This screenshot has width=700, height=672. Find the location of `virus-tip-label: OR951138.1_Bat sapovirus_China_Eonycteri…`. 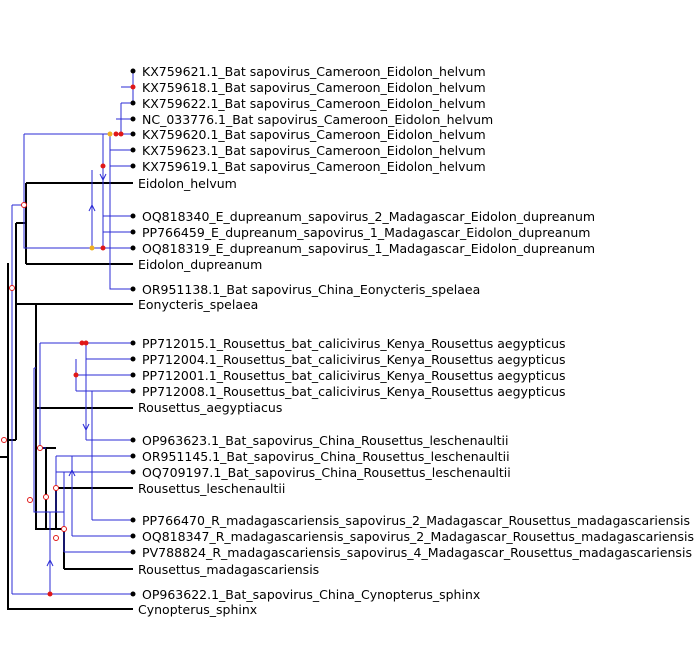

virus-tip-label: OR951138.1_Bat sapovirus_China_Eonycteri… is located at coordinates (311, 289).